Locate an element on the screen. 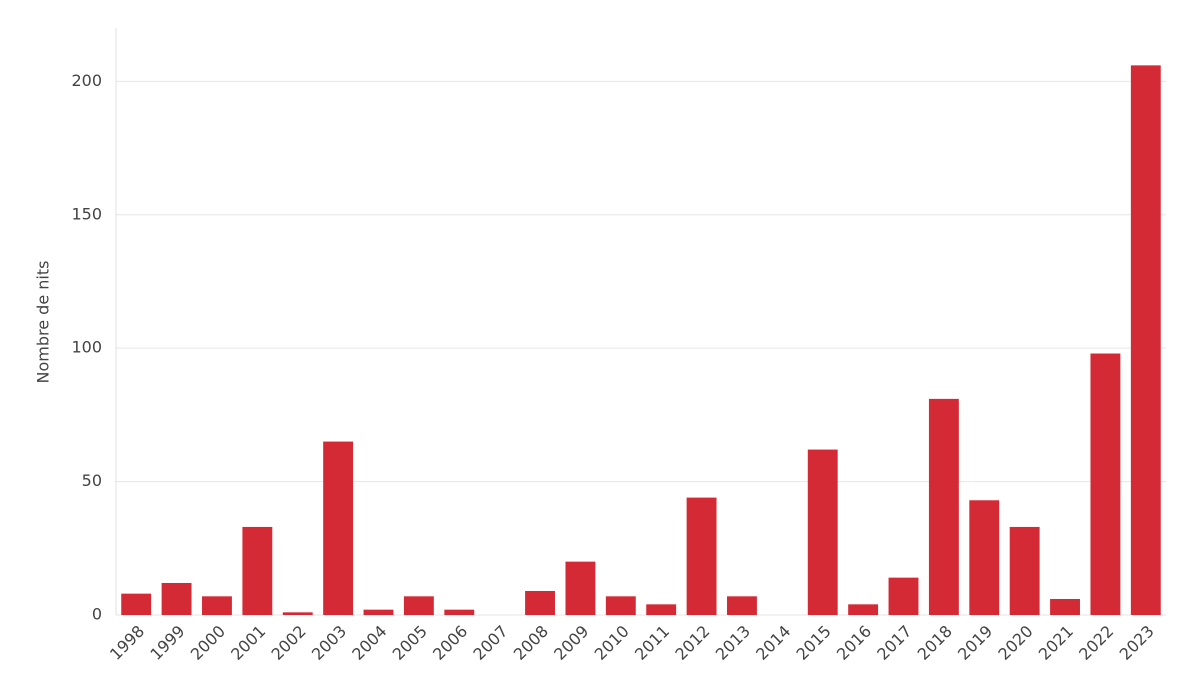 The width and height of the screenshot is (1200, 675). x-tick-label: 2019 is located at coordinates (975, 643).